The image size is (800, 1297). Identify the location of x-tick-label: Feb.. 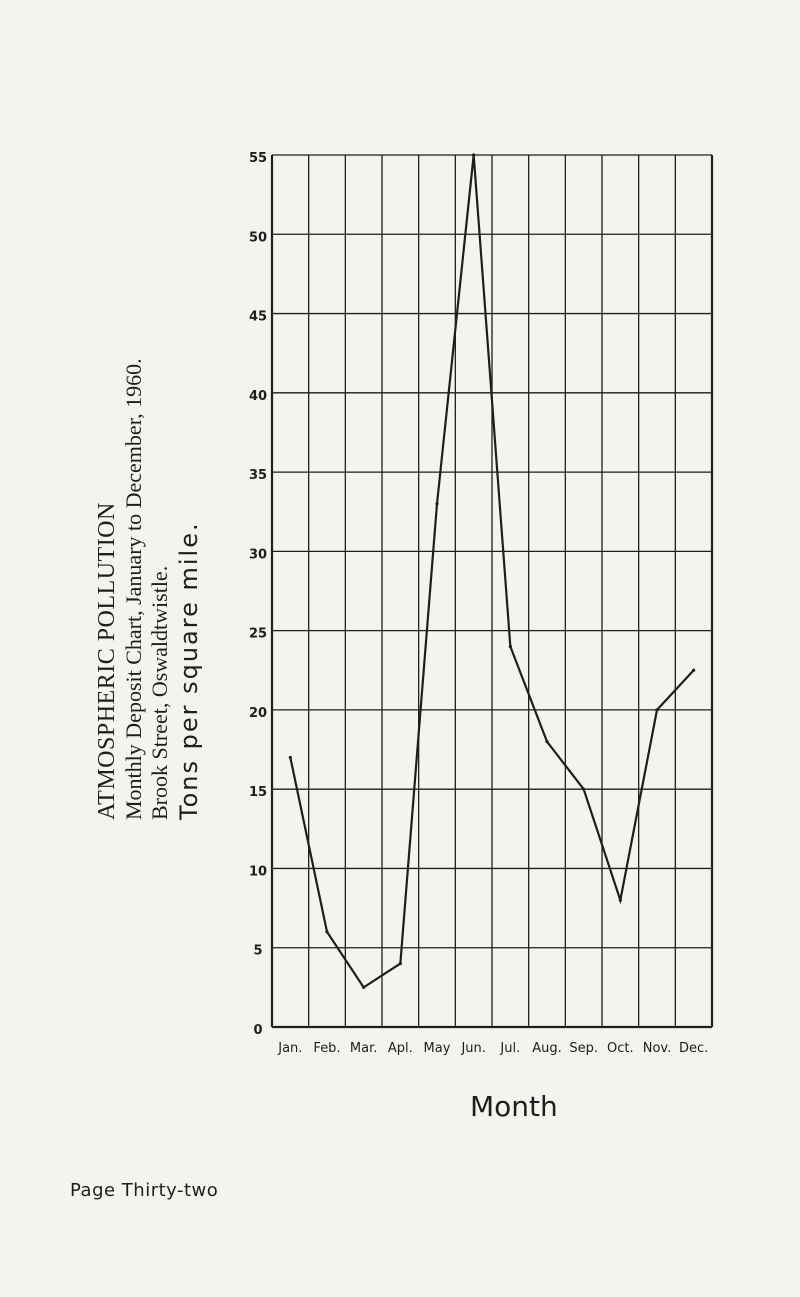
(326, 1048).